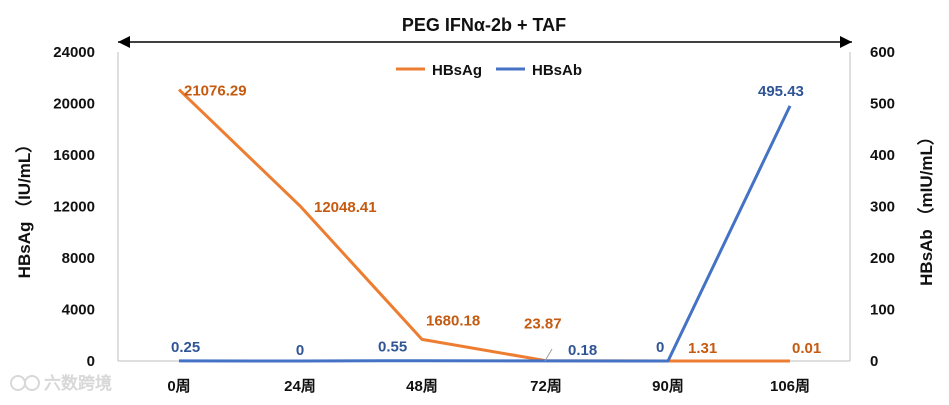 The width and height of the screenshot is (949, 405). What do you see at coordinates (882, 52) in the screenshot?
I see `right-y-tick-6: 600` at bounding box center [882, 52].